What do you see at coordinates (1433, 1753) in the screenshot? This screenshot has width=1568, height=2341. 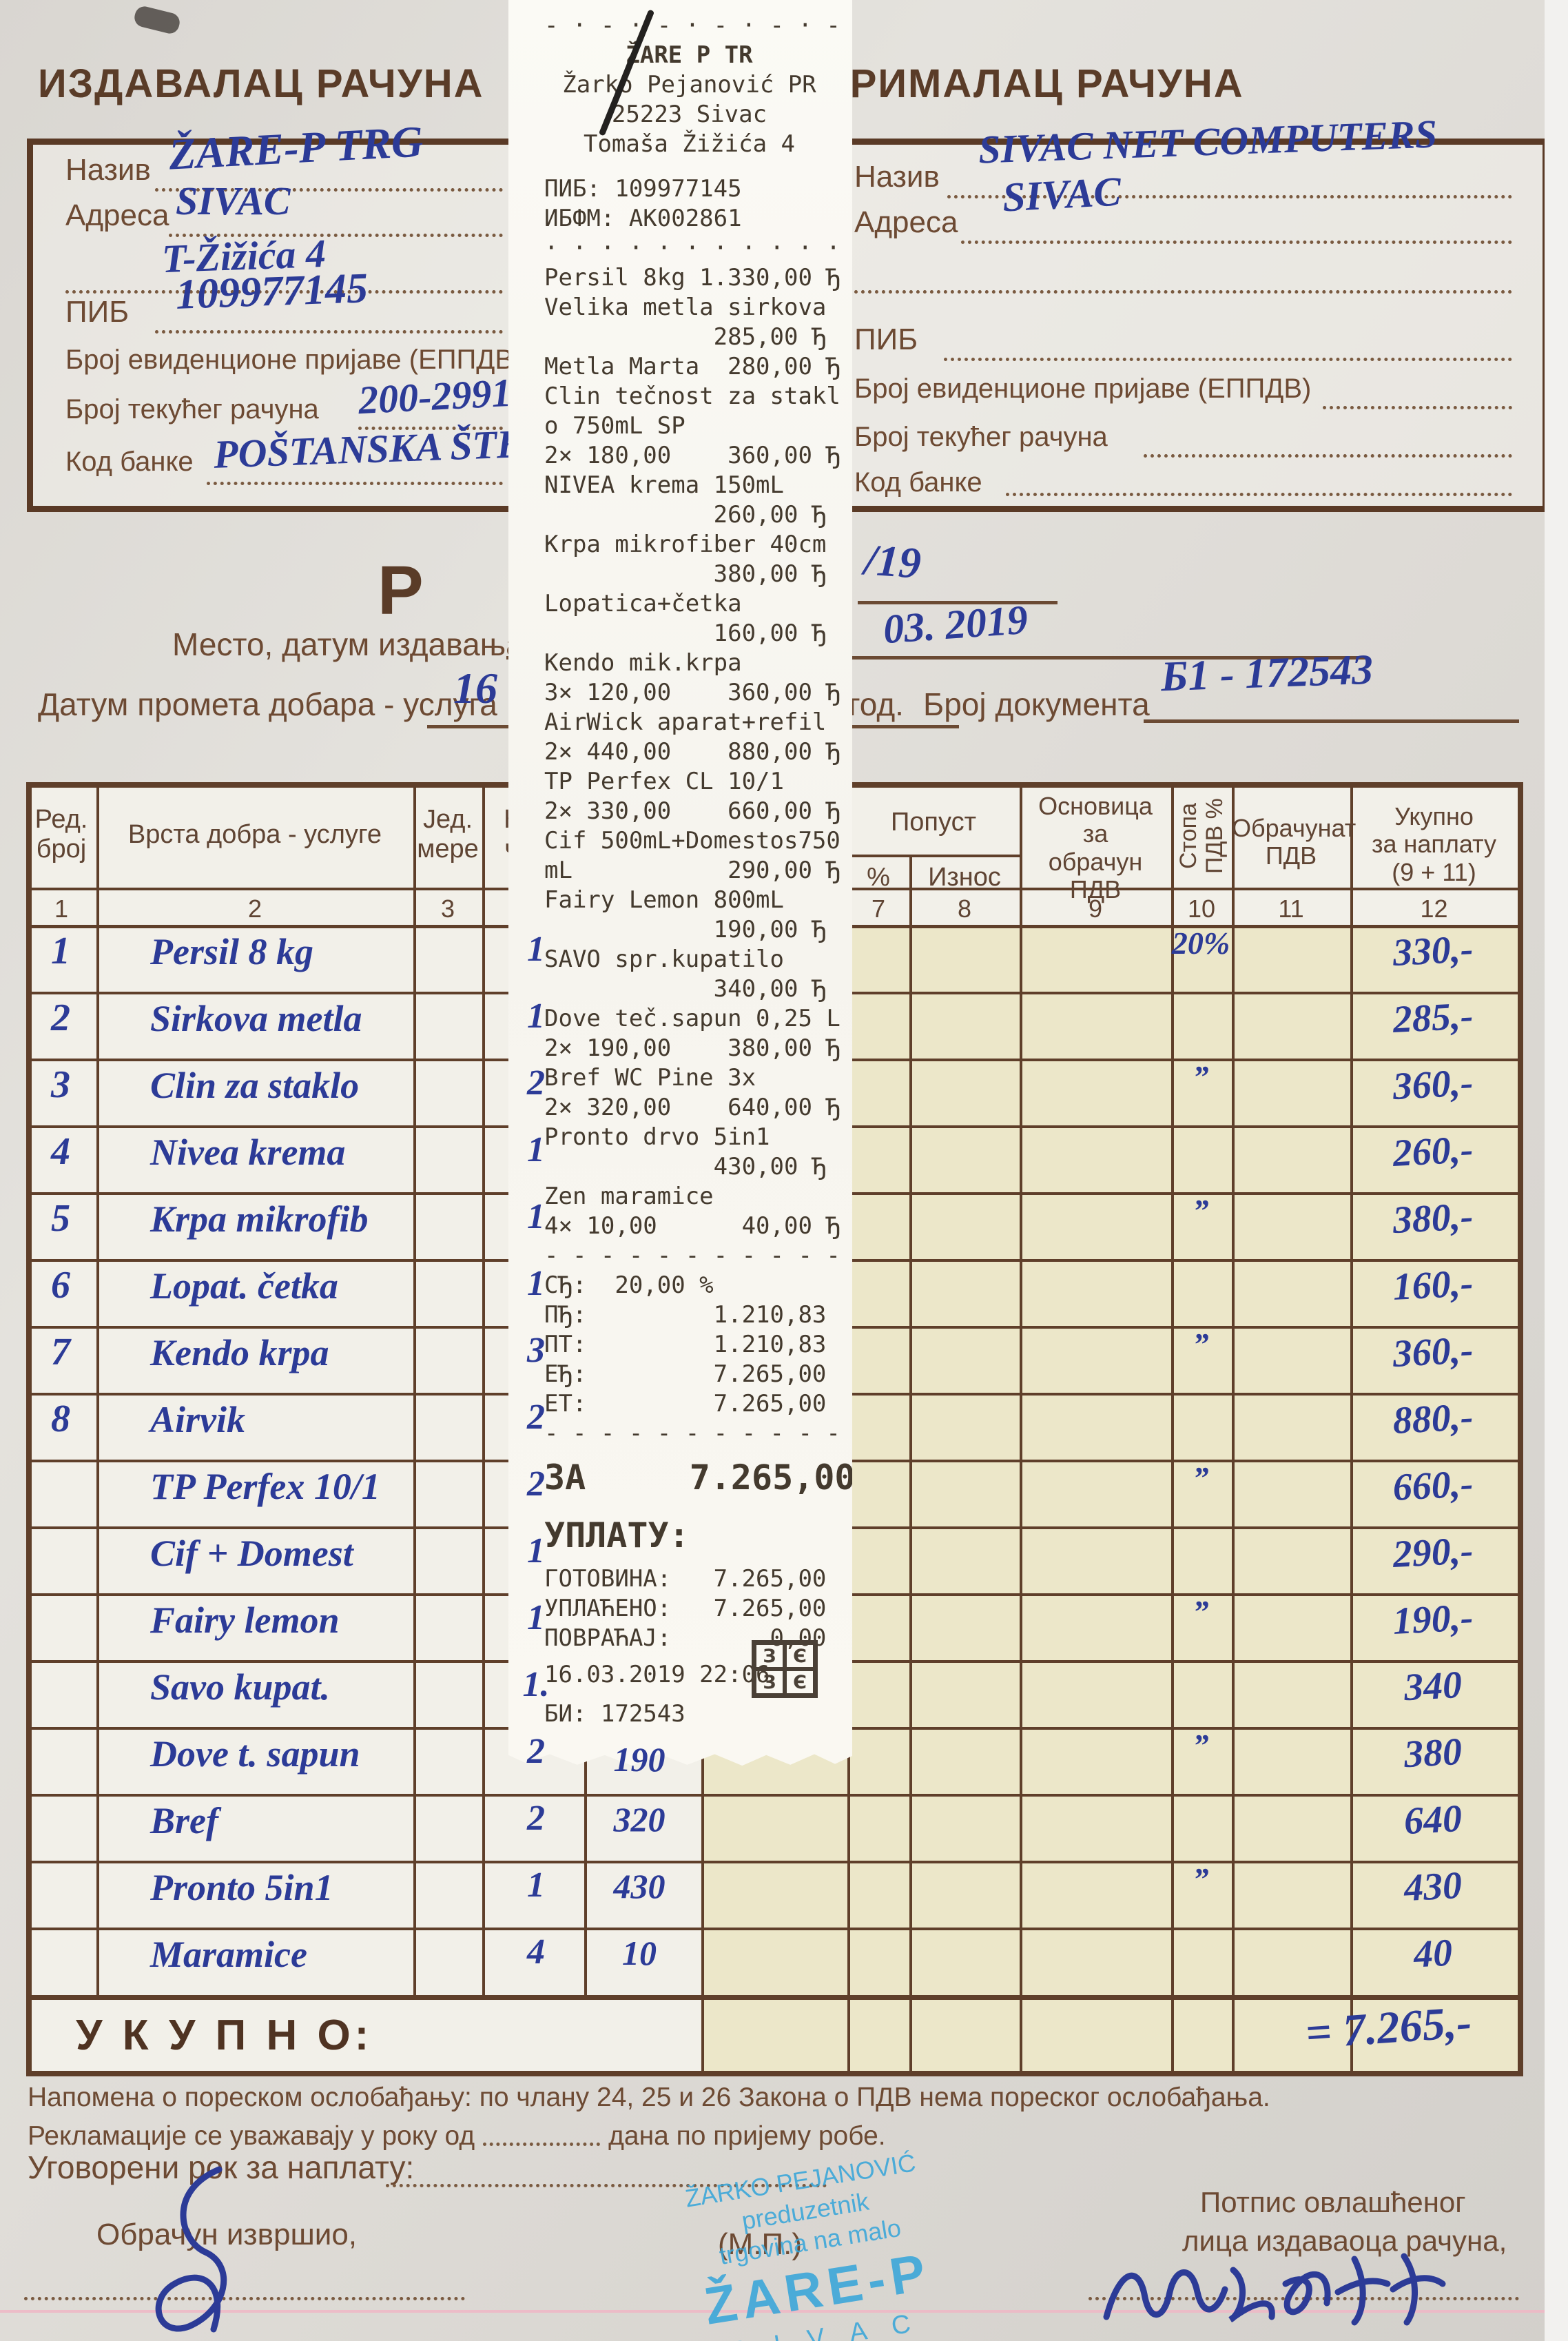 I see `row-total: 380` at bounding box center [1433, 1753].